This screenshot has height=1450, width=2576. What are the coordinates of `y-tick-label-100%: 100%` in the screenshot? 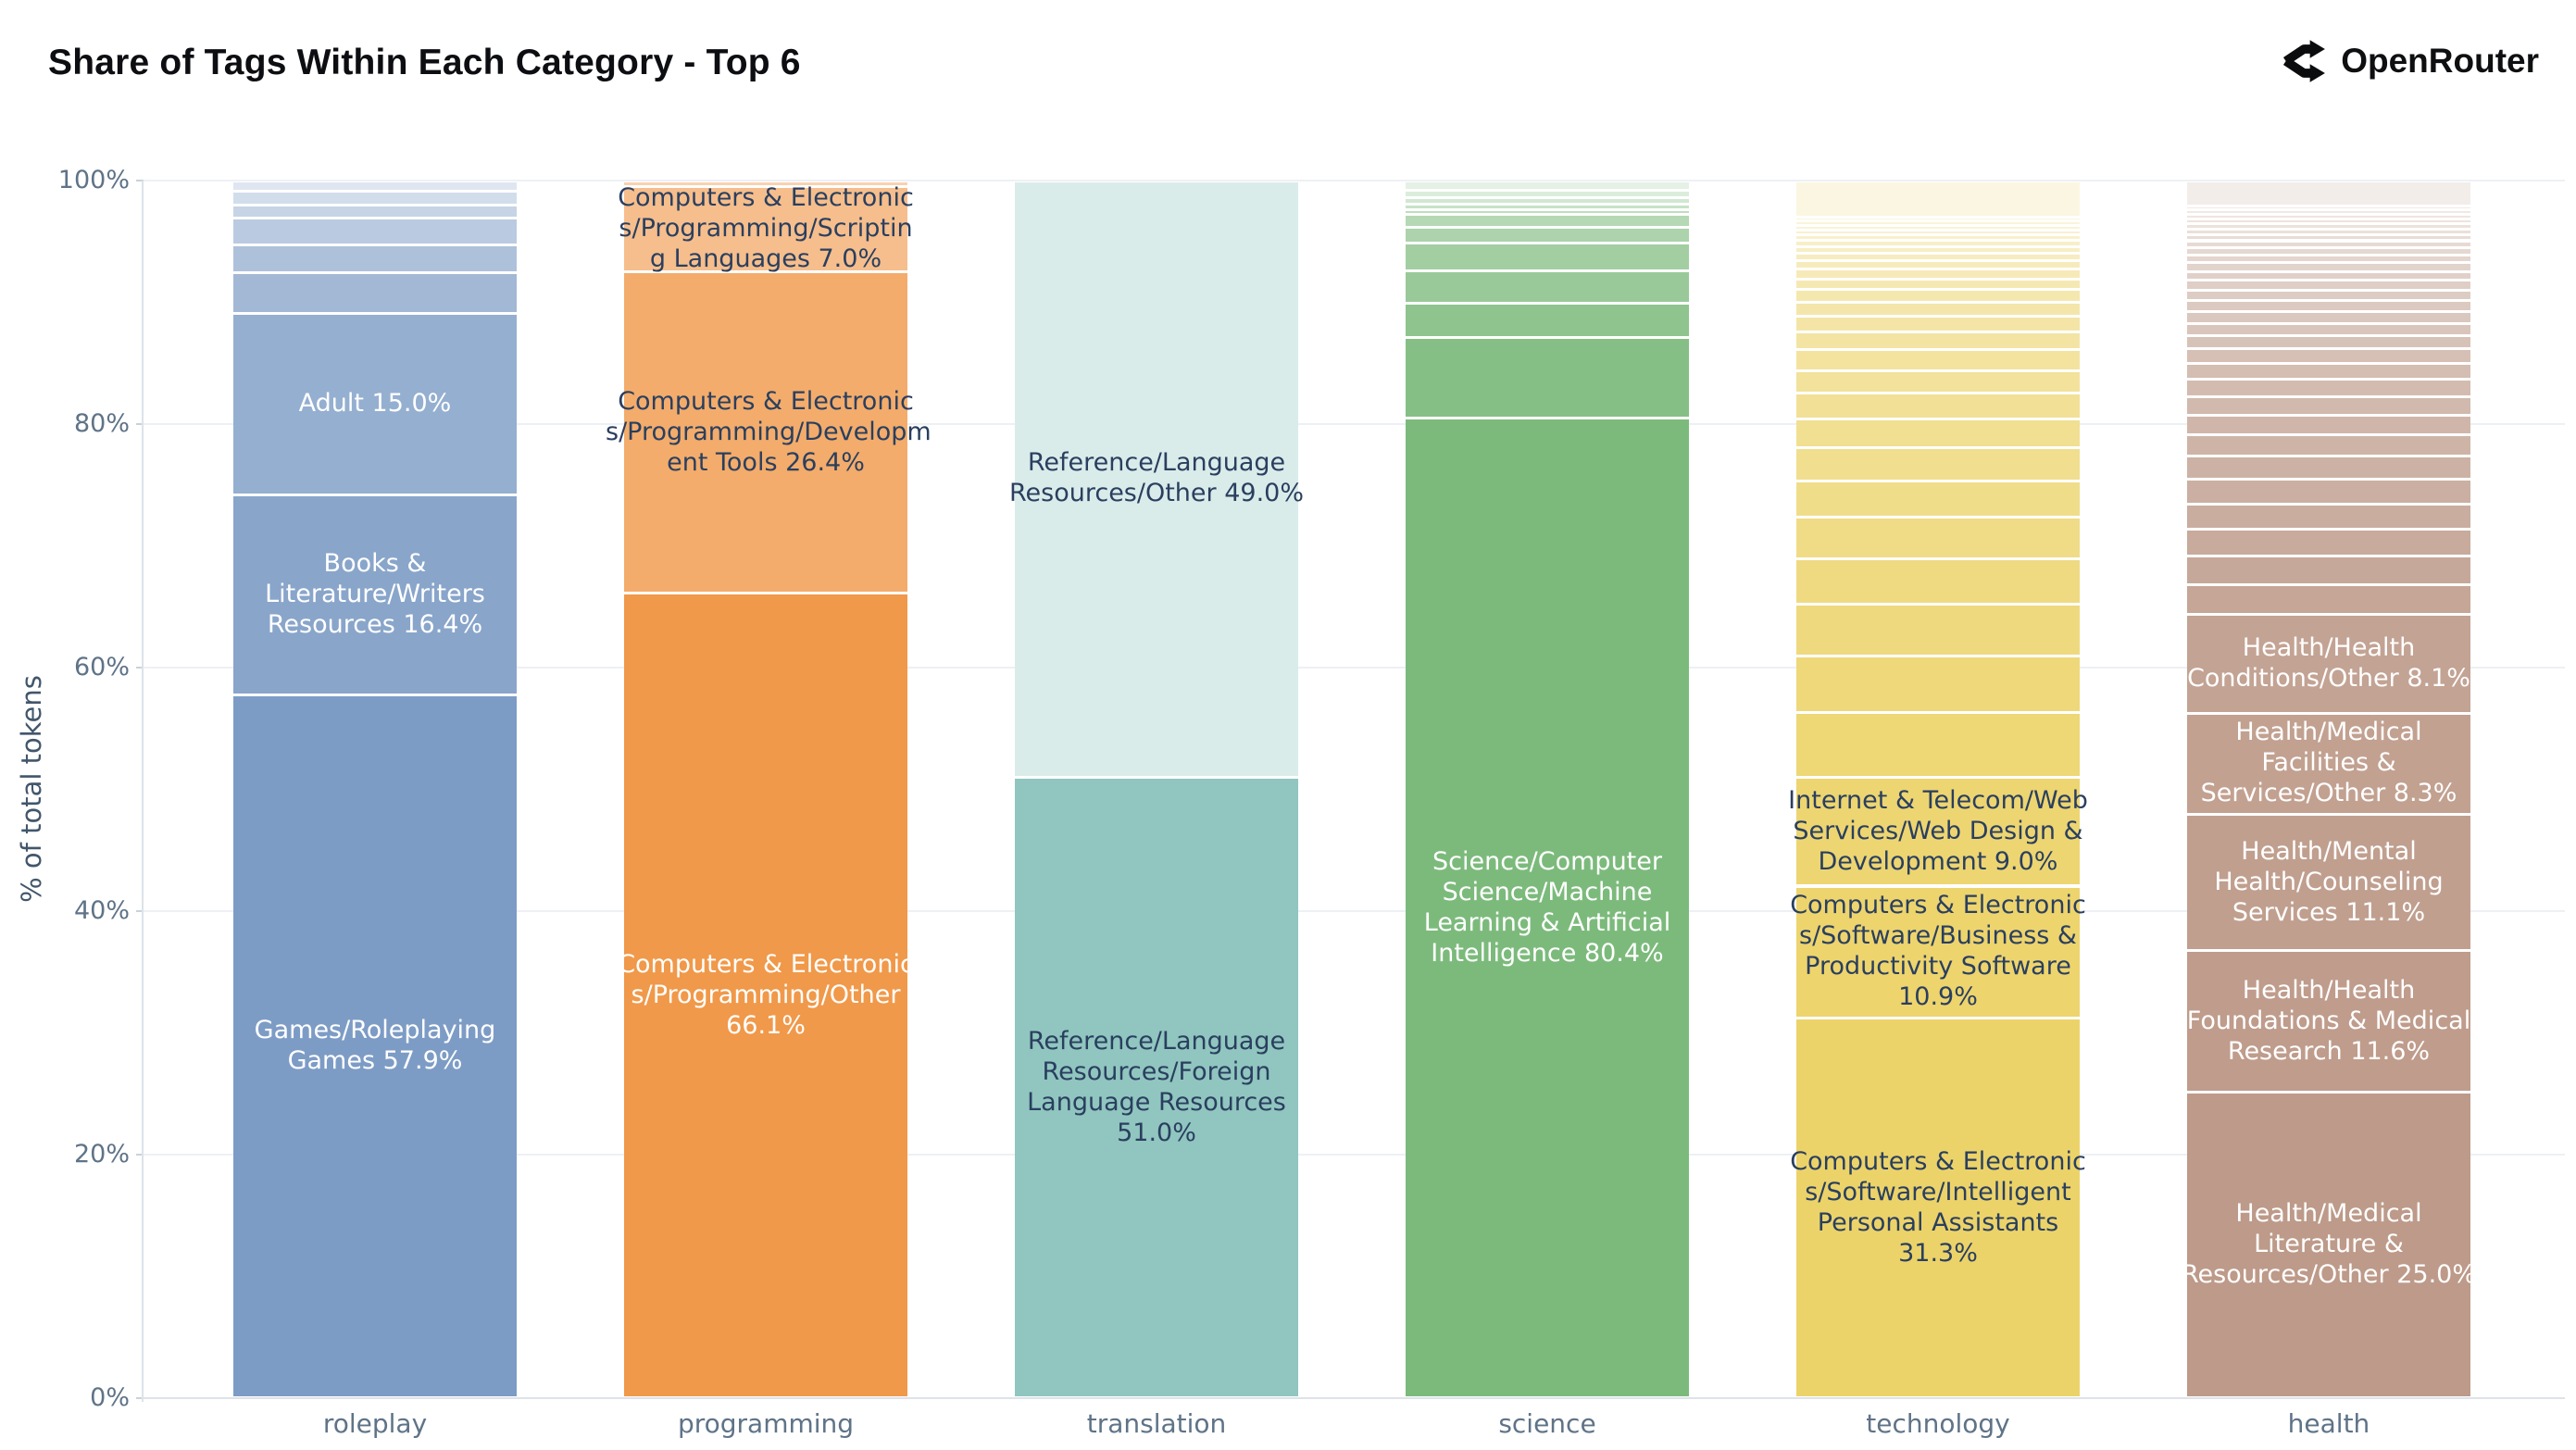 It's located at (94, 180).